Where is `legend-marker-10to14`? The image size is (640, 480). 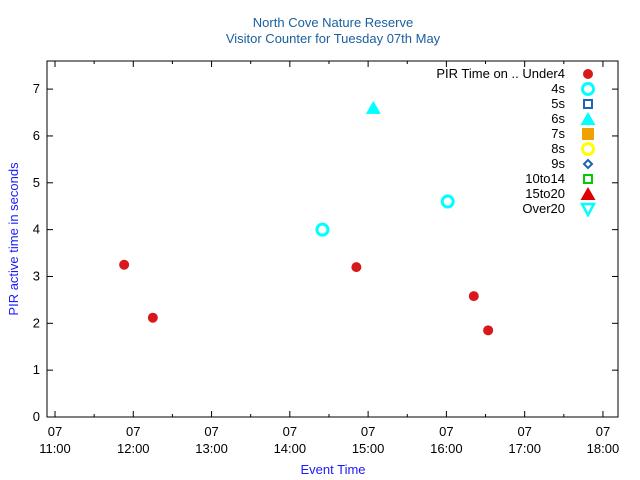
legend-marker-10to14 is located at coordinates (588, 179).